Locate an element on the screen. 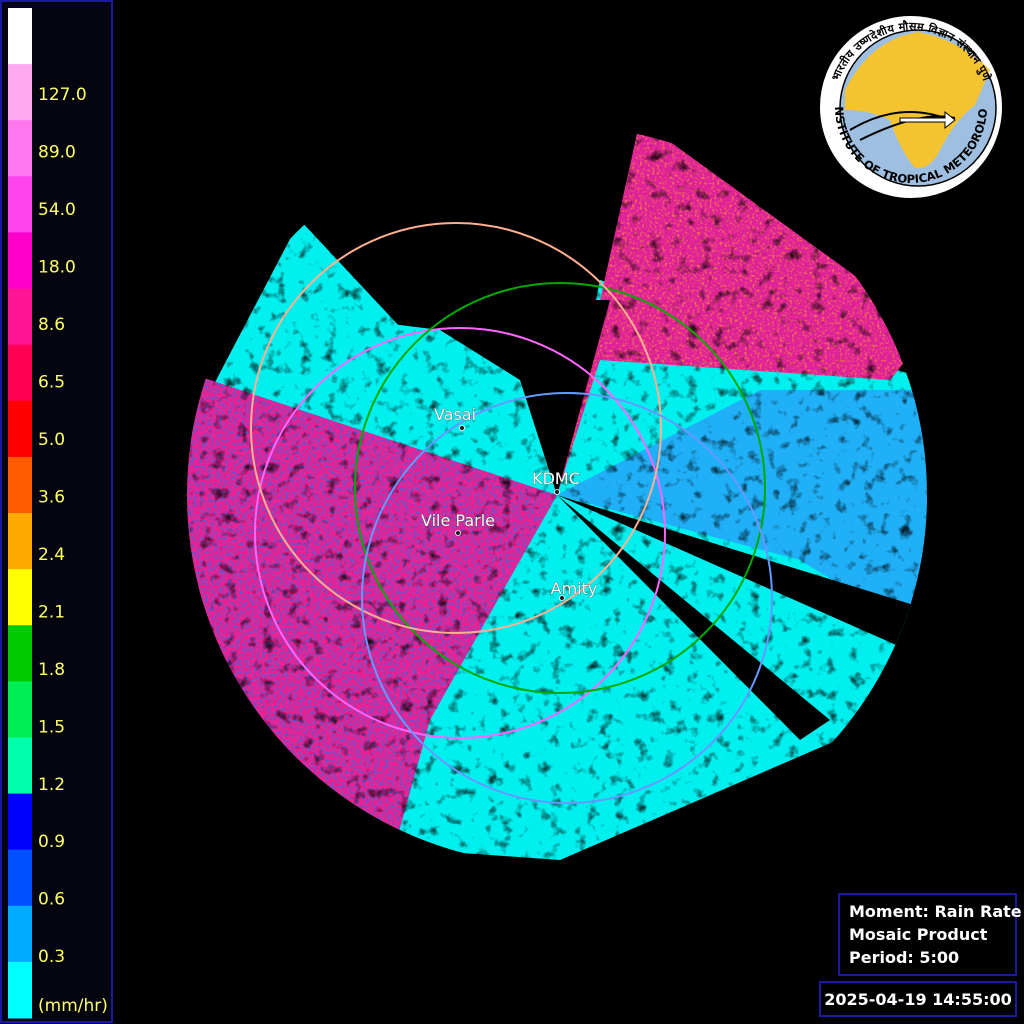  legend-label: 0.3 is located at coordinates (51, 957).